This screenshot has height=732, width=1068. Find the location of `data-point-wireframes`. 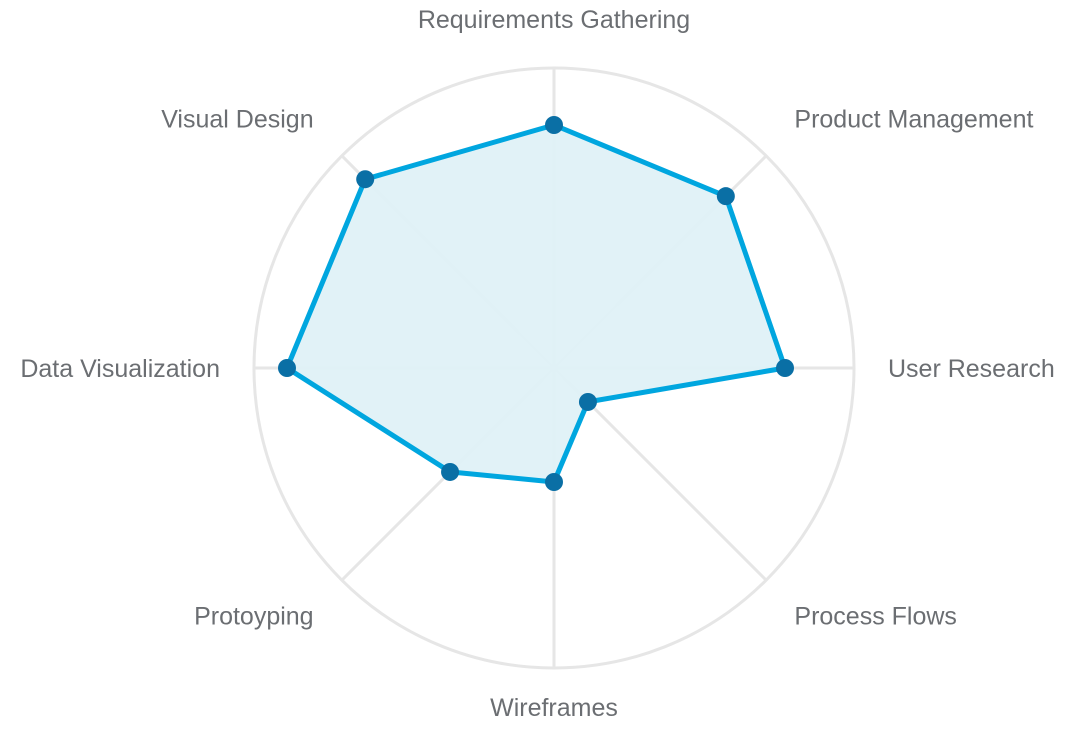

data-point-wireframes is located at coordinates (554, 482).